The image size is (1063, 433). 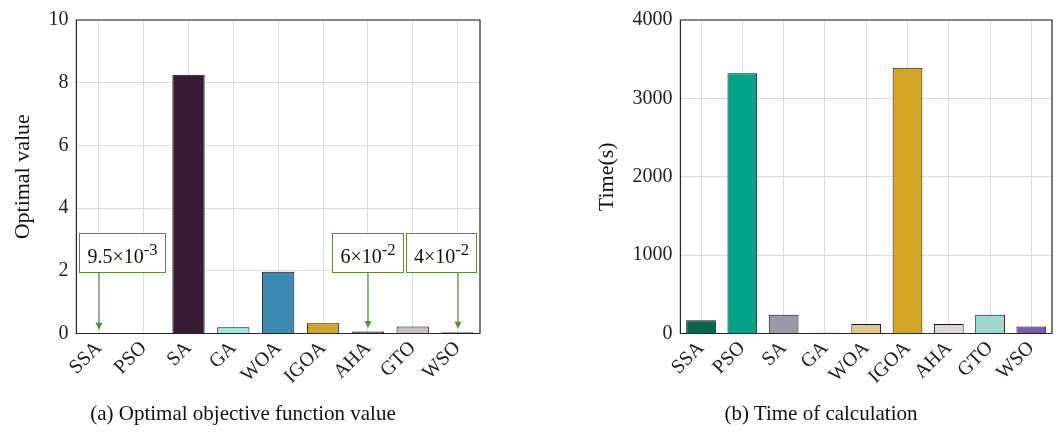 What do you see at coordinates (122, 253) in the screenshot?
I see `annotation: 9.5×10$^{-3}$` at bounding box center [122, 253].